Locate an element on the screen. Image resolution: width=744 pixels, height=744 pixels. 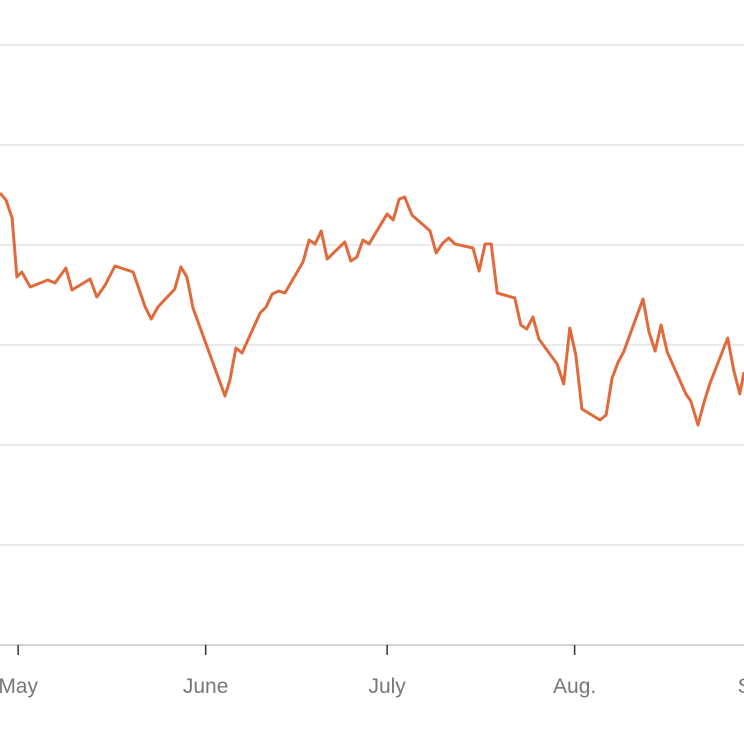
x-tick-label: Sept. is located at coordinates (741, 686).